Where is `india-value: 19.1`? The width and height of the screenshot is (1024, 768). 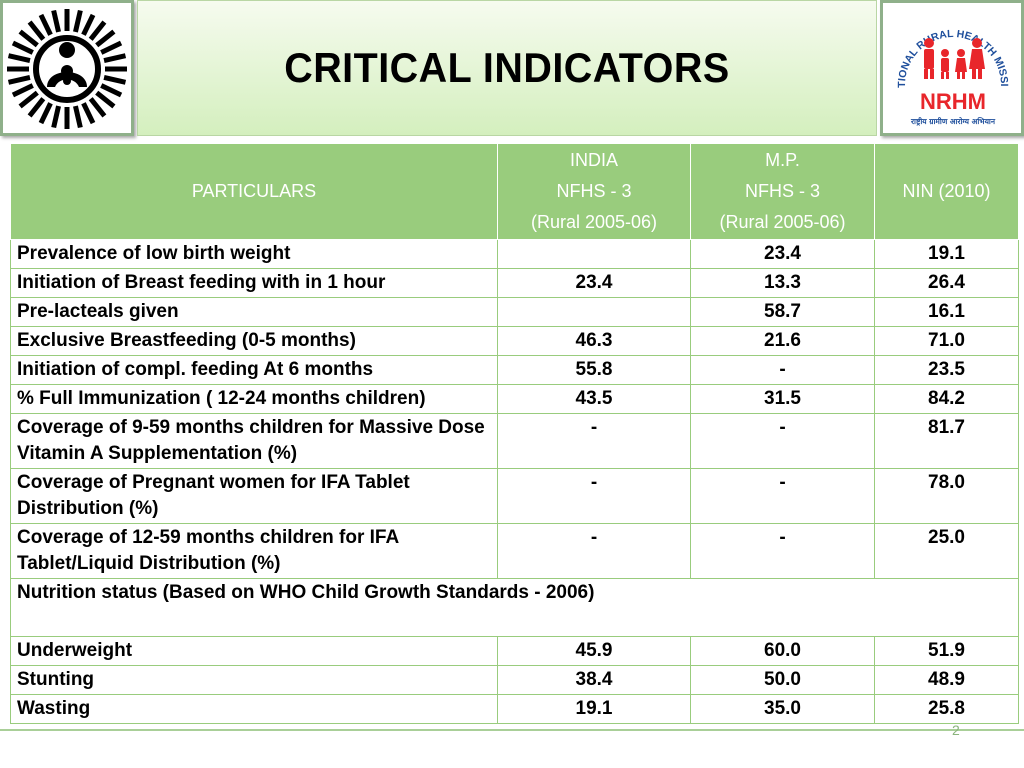 india-value: 19.1 is located at coordinates (594, 709).